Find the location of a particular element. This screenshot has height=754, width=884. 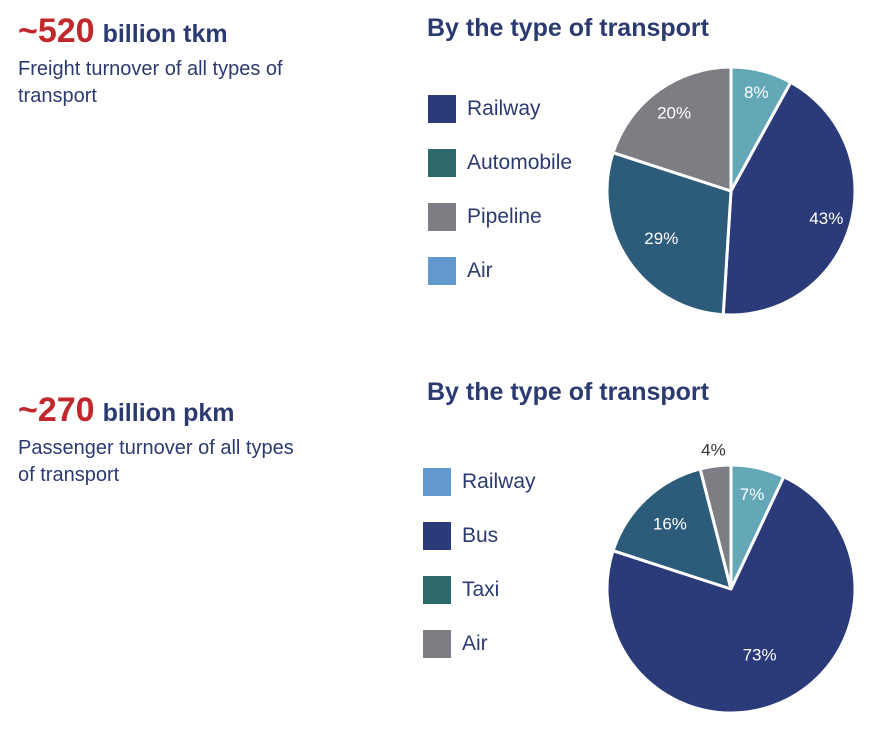

legend-item-taxi: Taxi is located at coordinates (479, 590).